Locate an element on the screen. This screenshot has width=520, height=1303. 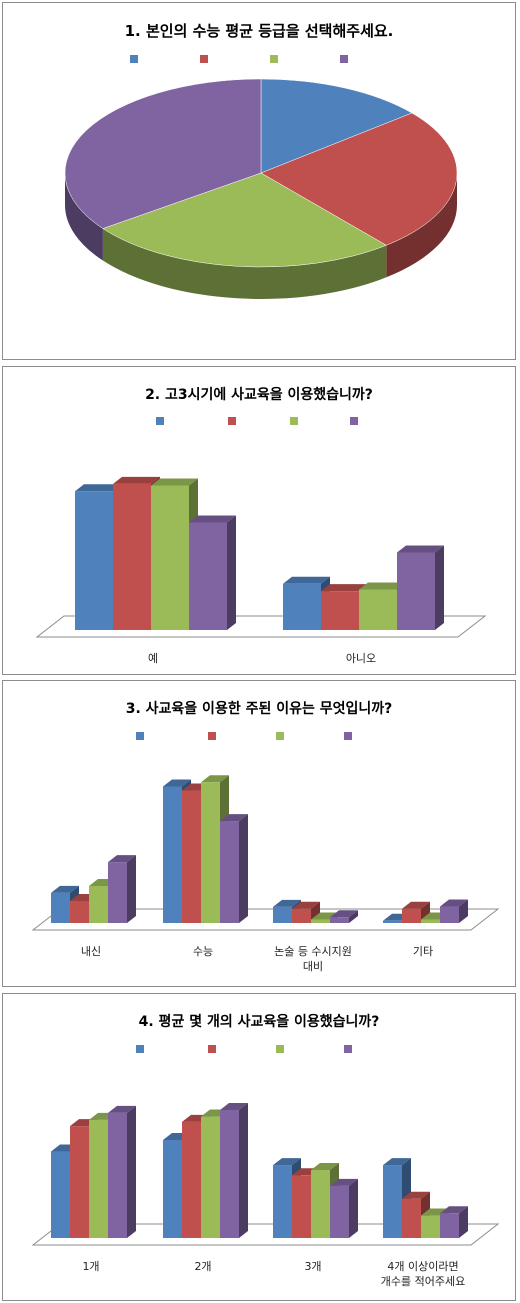
chart1-pie is located at coordinates (261, 188).